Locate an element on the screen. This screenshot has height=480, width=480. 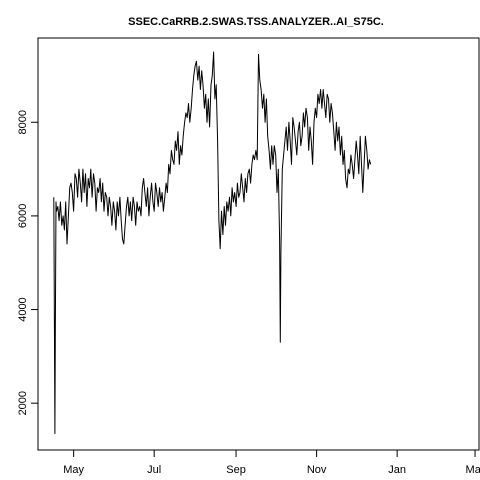
y-axis: 2000 4000 6000 8000 is located at coordinates (28, 262).